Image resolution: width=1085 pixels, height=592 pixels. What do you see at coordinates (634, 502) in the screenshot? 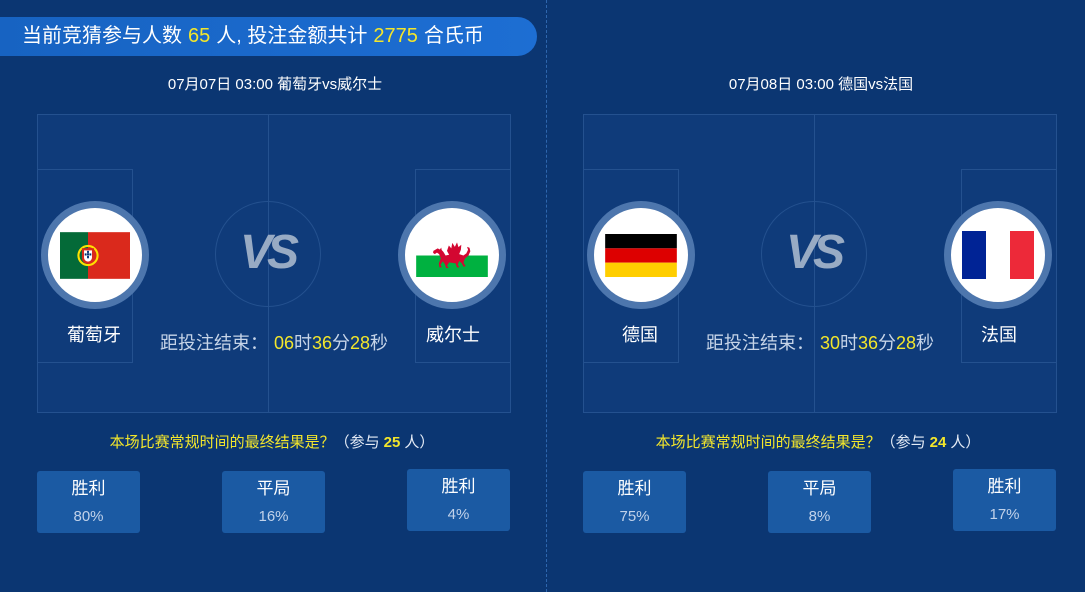
I see `bet-home-win-button: 胜利 75%` at bounding box center [634, 502].